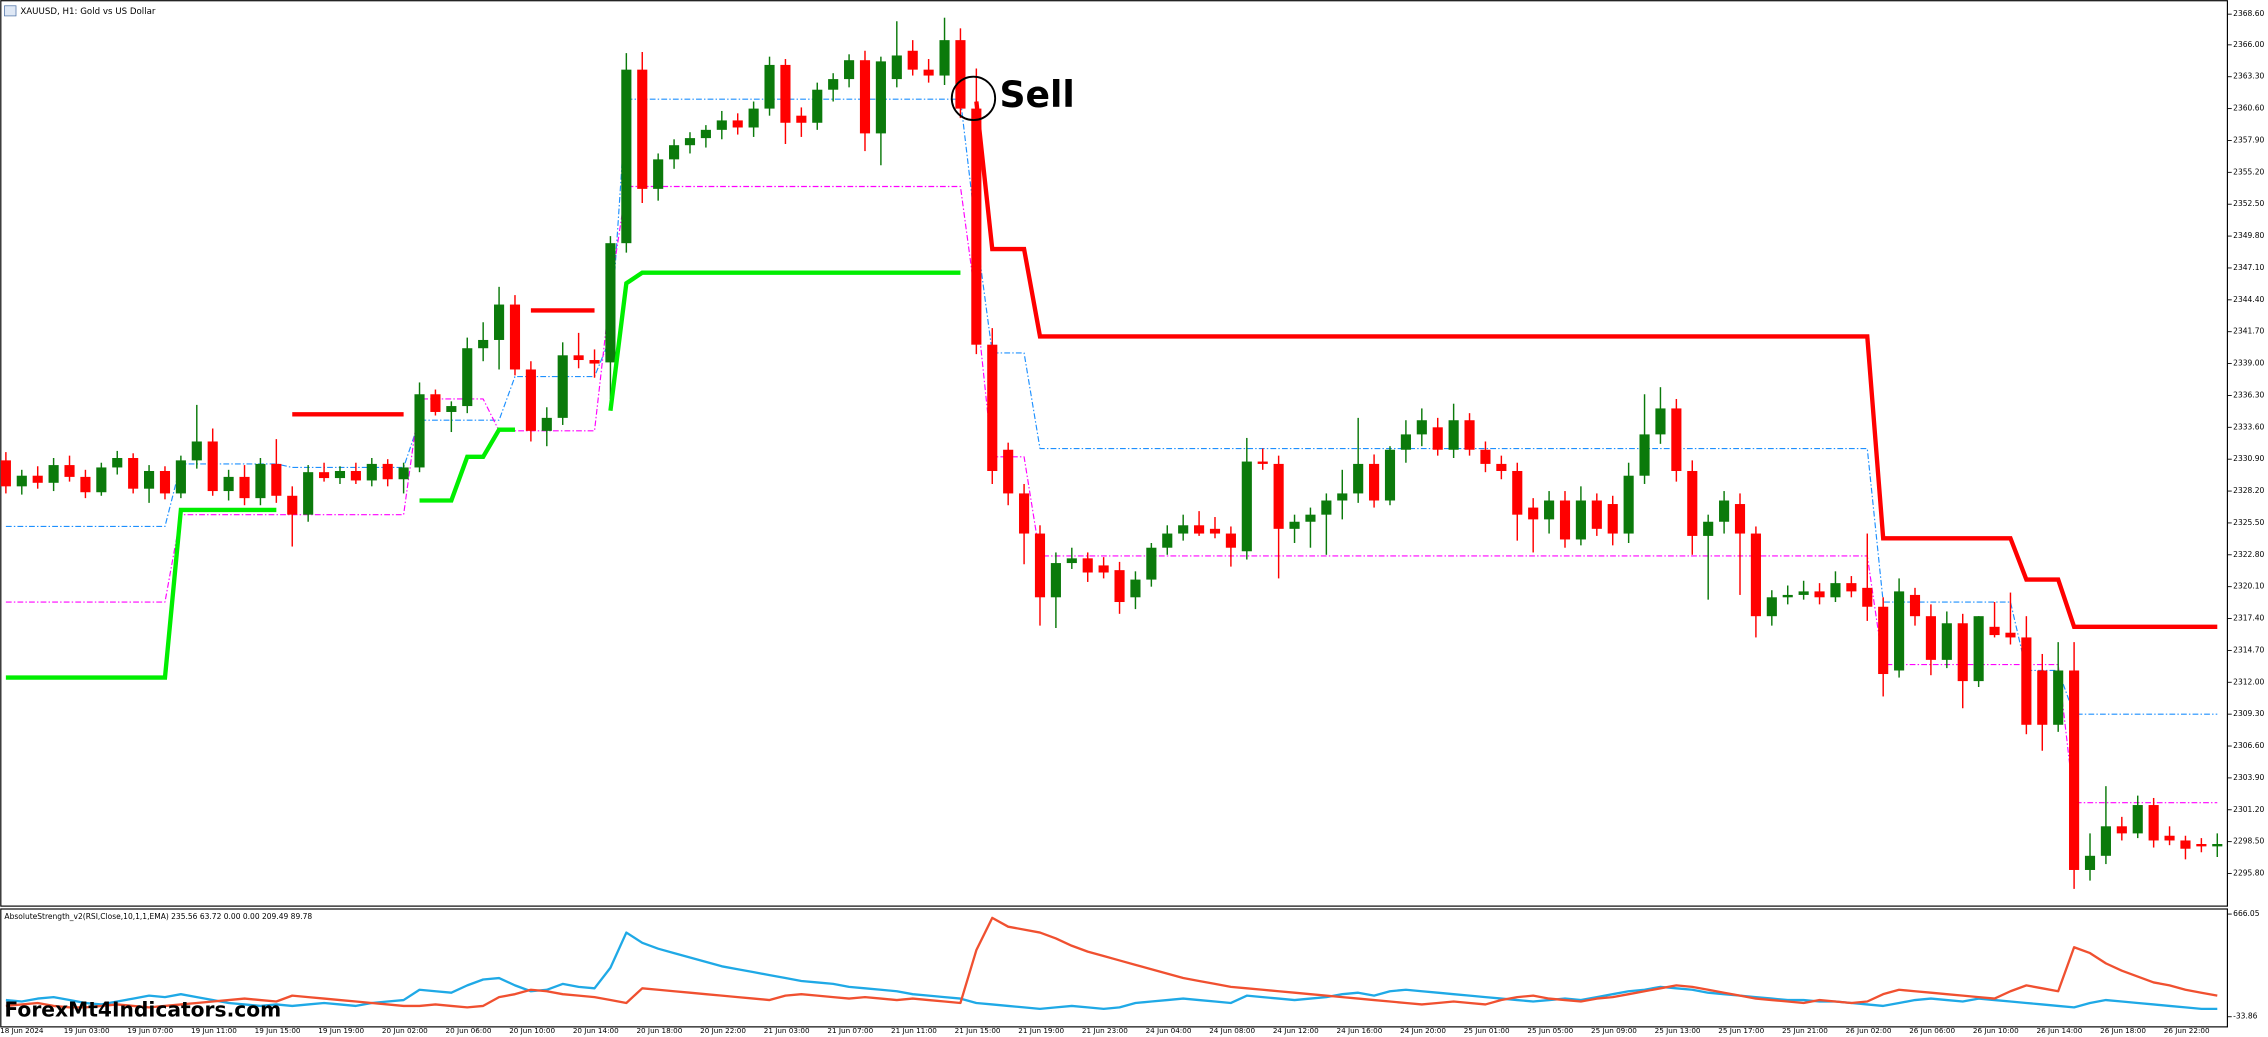 This screenshot has width=2268, height=1037. Describe the element at coordinates (784, 341) in the screenshot. I see `level-line` at that location.